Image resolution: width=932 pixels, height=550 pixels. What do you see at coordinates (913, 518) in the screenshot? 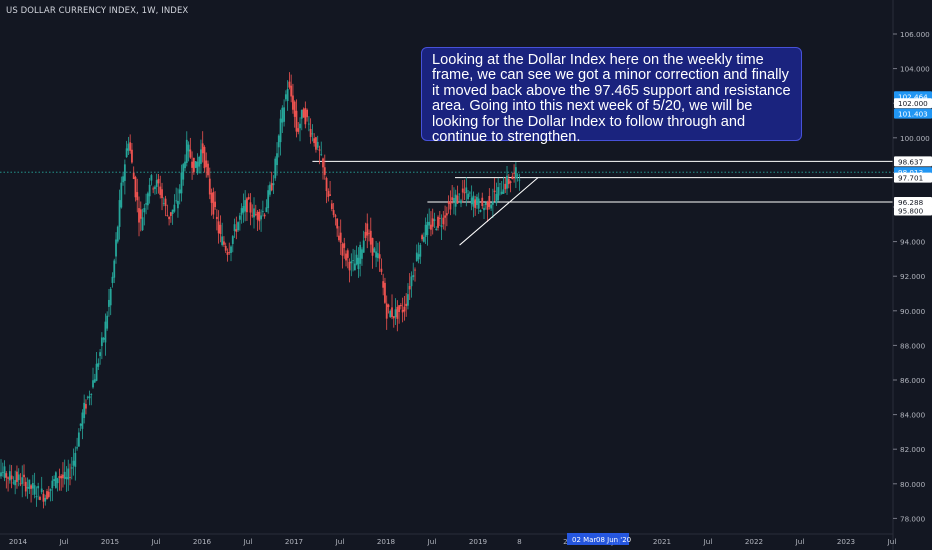
I see `price-tick-label: 78.000` at bounding box center [913, 518].